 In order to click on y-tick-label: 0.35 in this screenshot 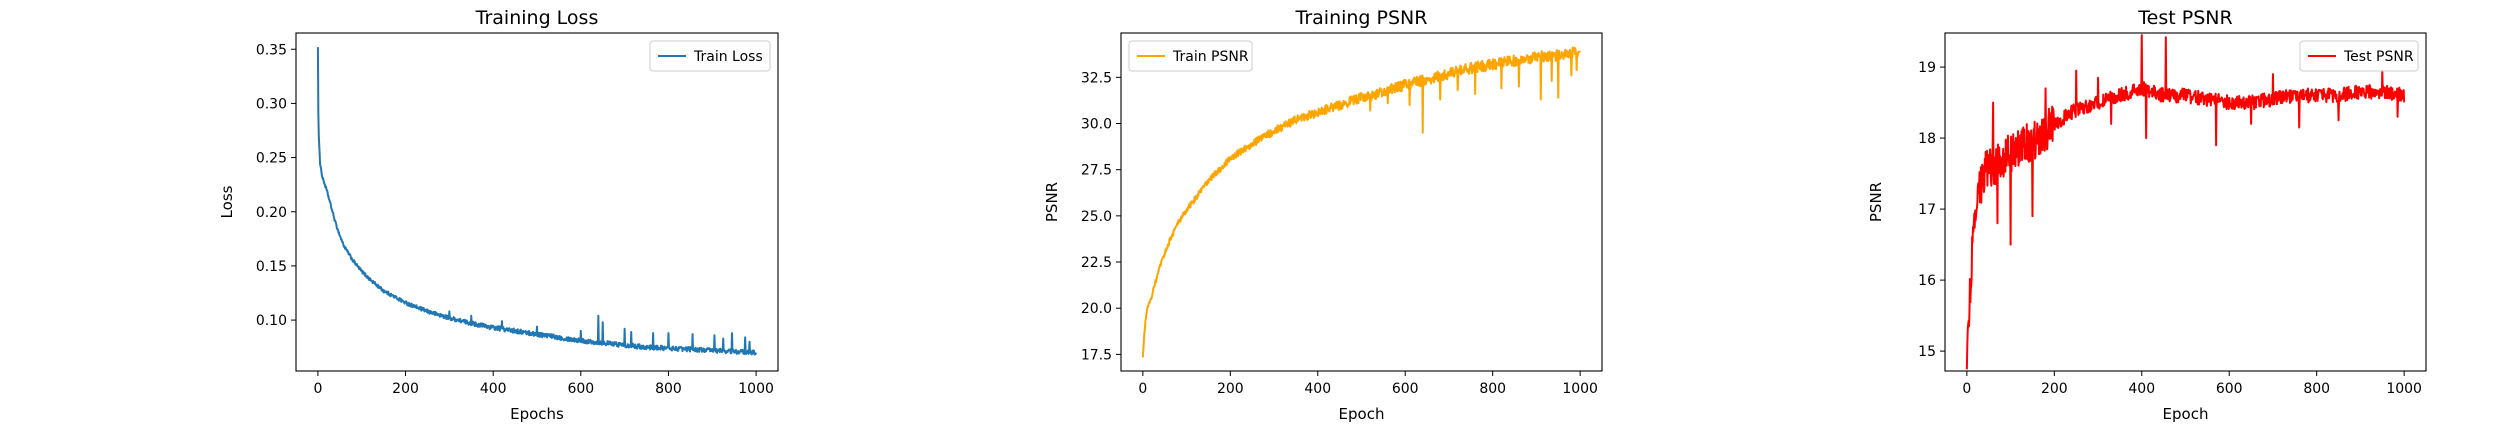, I will do `click(271, 50)`.